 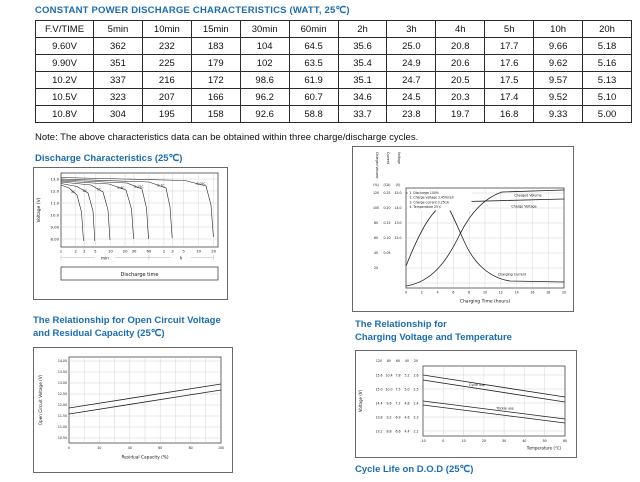 What do you see at coordinates (416, 361) in the screenshot?
I see `scale-column-header: 2V` at bounding box center [416, 361].